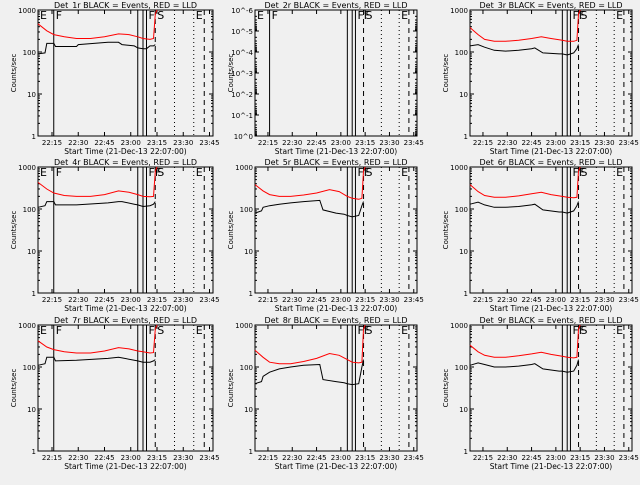  Describe the element at coordinates (125, 162) in the screenshot. I see `plot-title: Det_4r BLACK = Events, RED = LLD` at that location.